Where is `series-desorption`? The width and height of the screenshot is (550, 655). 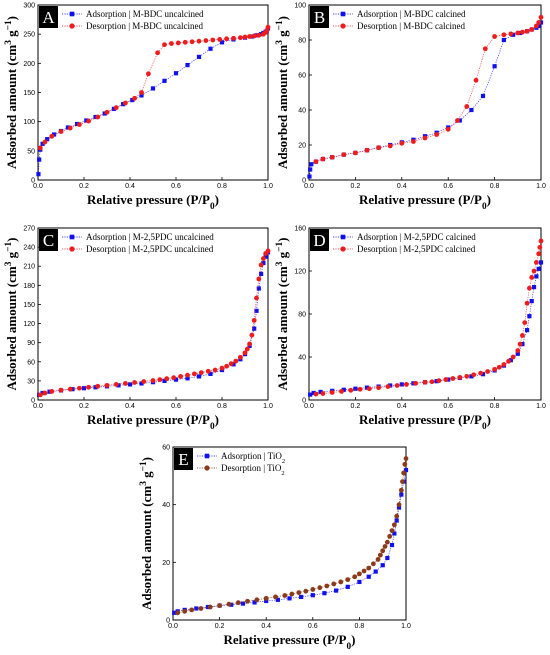 series-desorption is located at coordinates (292, 536).